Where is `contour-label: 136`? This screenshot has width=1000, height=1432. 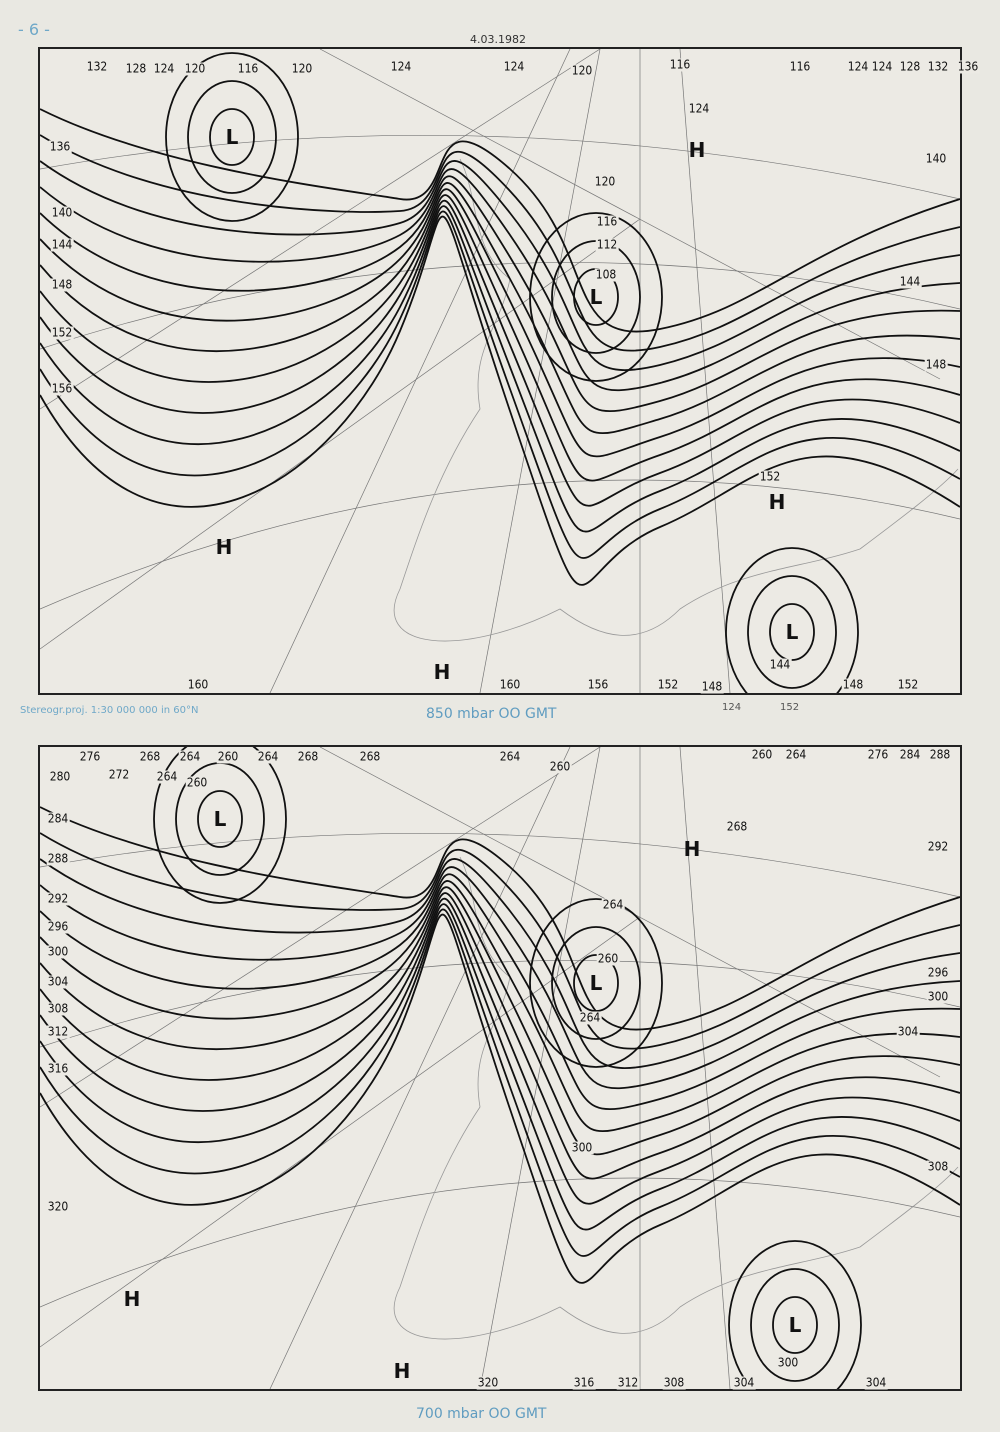
contour-label: 136 is located at coordinates (60, 146).